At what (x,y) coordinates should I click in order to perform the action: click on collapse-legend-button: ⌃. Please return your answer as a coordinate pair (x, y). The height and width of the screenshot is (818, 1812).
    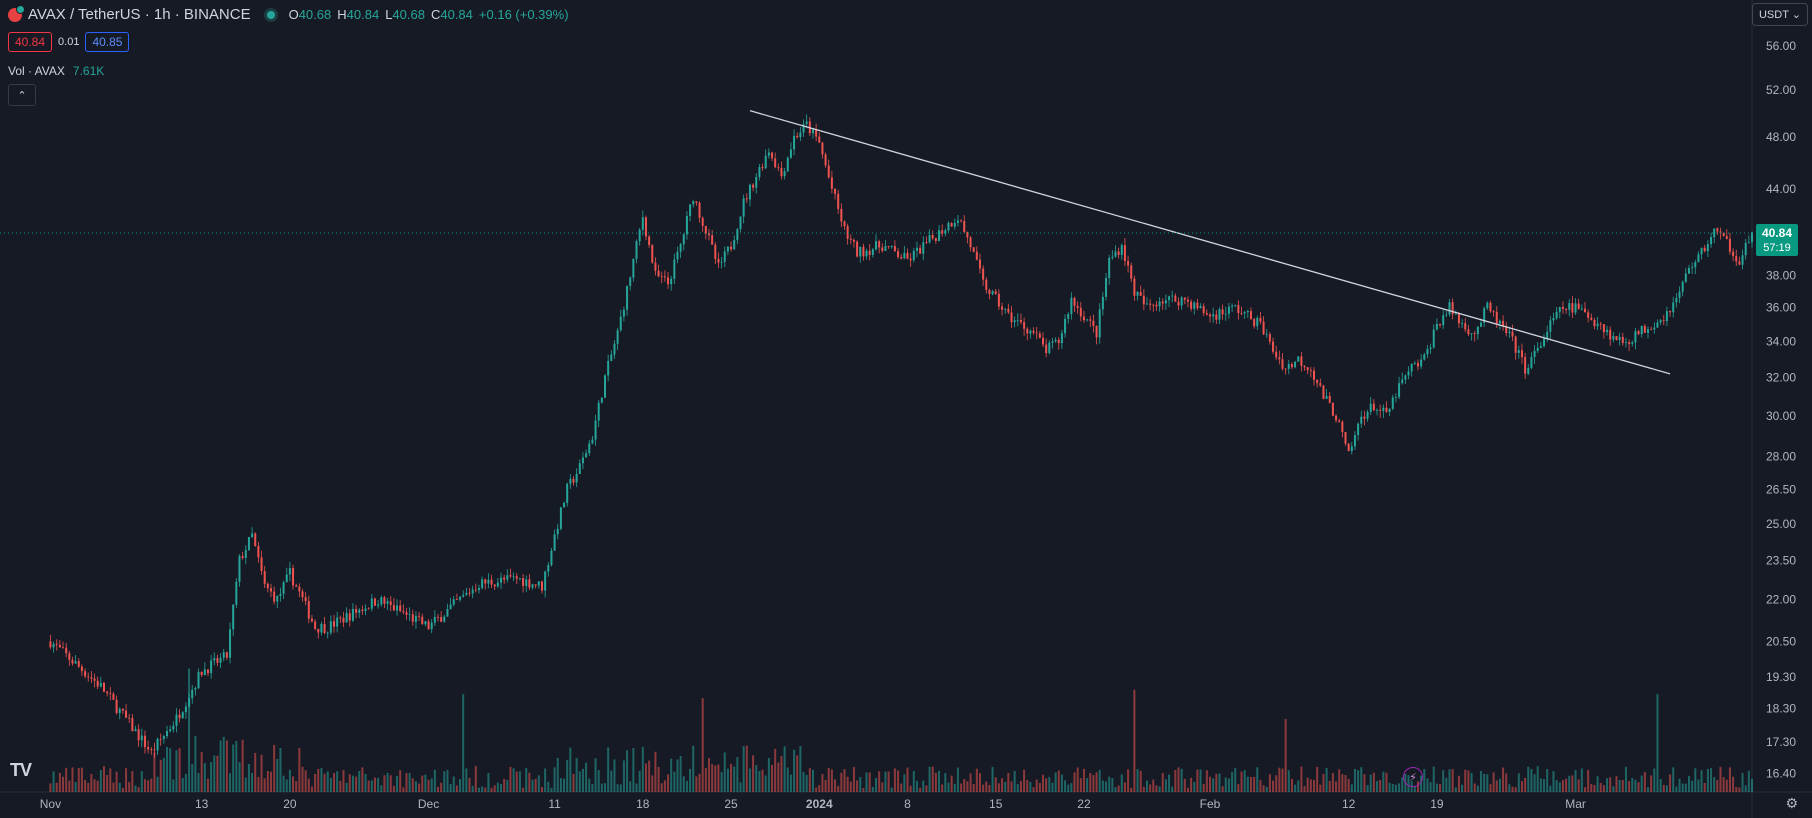
    Looking at the image, I should click on (22, 95).